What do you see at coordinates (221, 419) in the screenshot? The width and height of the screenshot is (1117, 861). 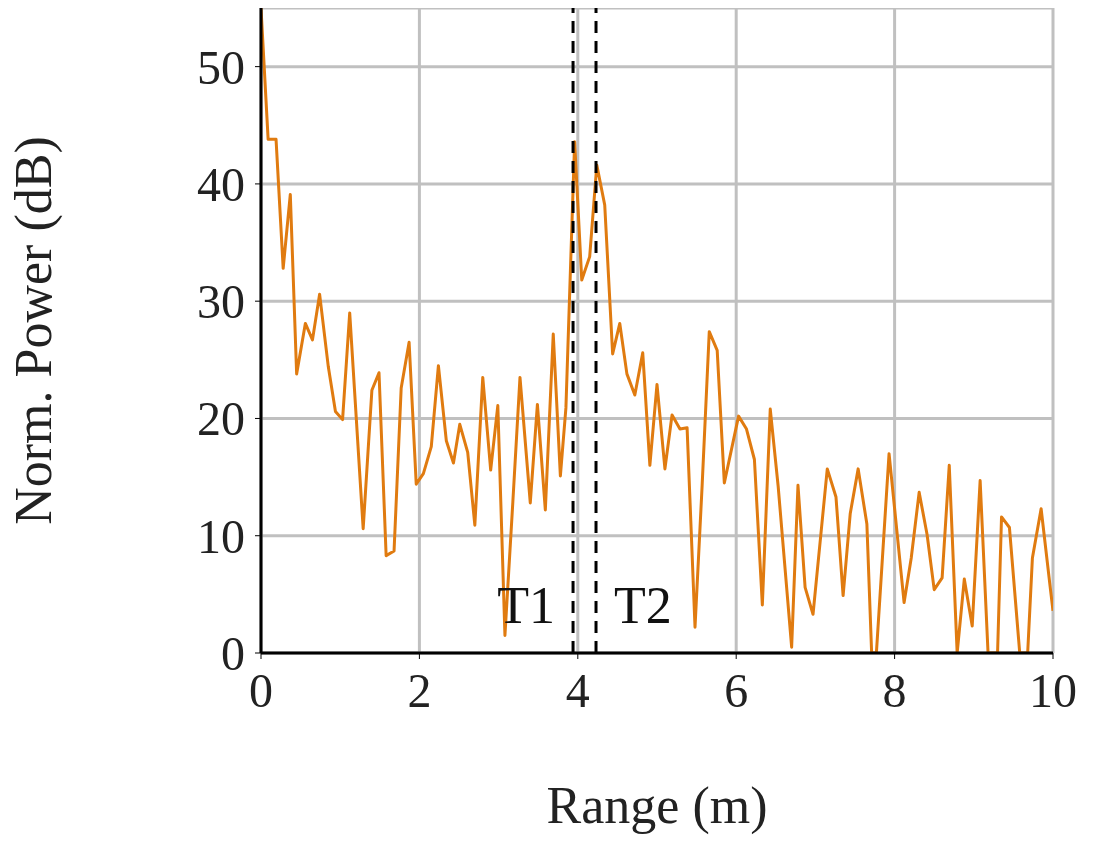 I see `y-tick-label: 20` at bounding box center [221, 419].